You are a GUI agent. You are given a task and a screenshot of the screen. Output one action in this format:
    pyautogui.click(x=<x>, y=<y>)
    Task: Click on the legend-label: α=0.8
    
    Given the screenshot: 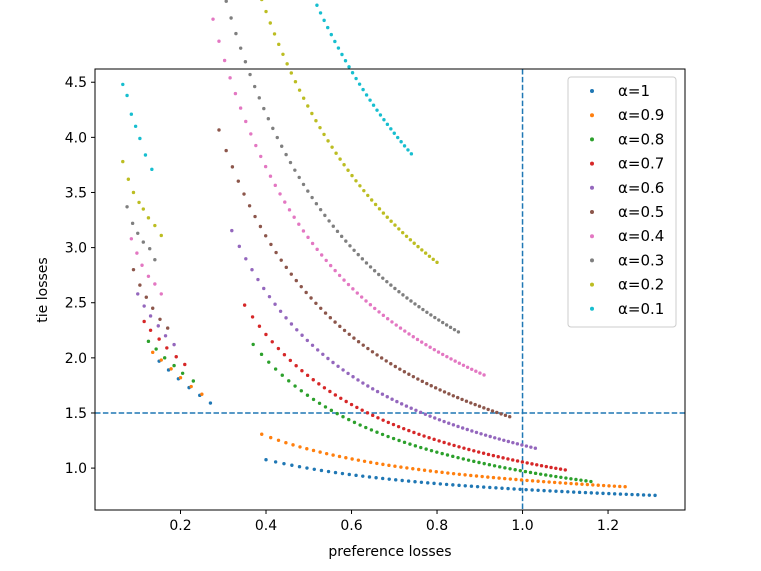 What is the action you would take?
    pyautogui.click(x=641, y=139)
    